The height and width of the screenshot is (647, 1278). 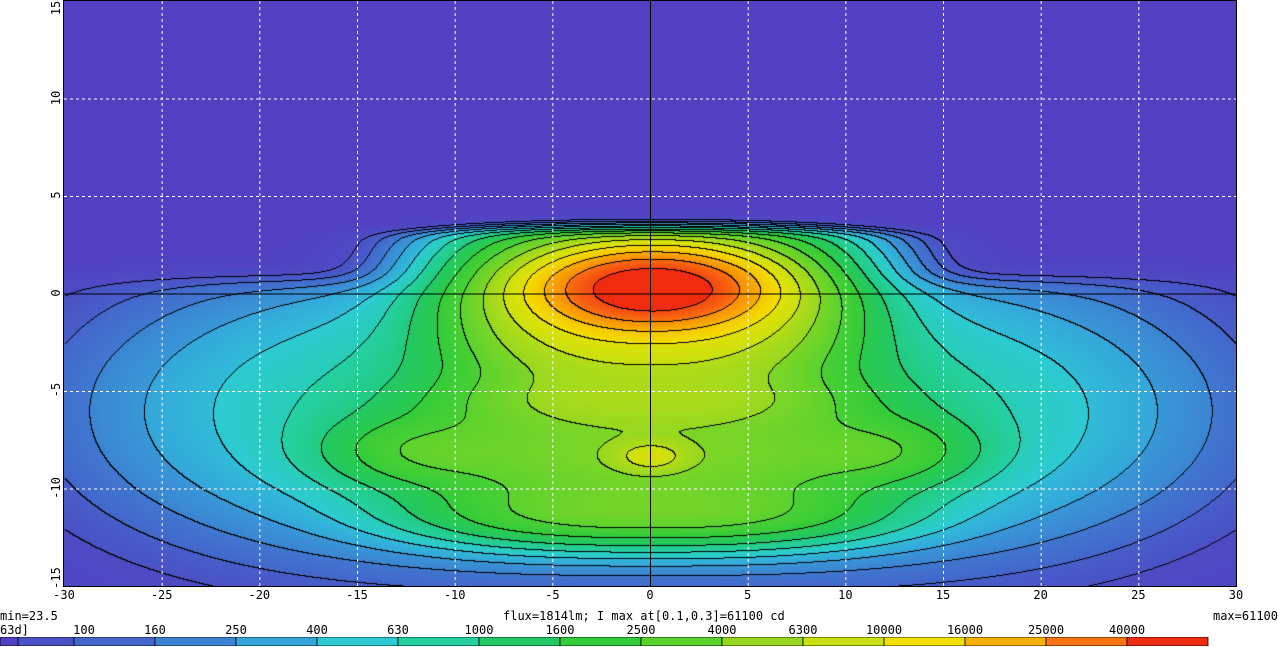 I want to click on colorbar, so click(x=604, y=641).